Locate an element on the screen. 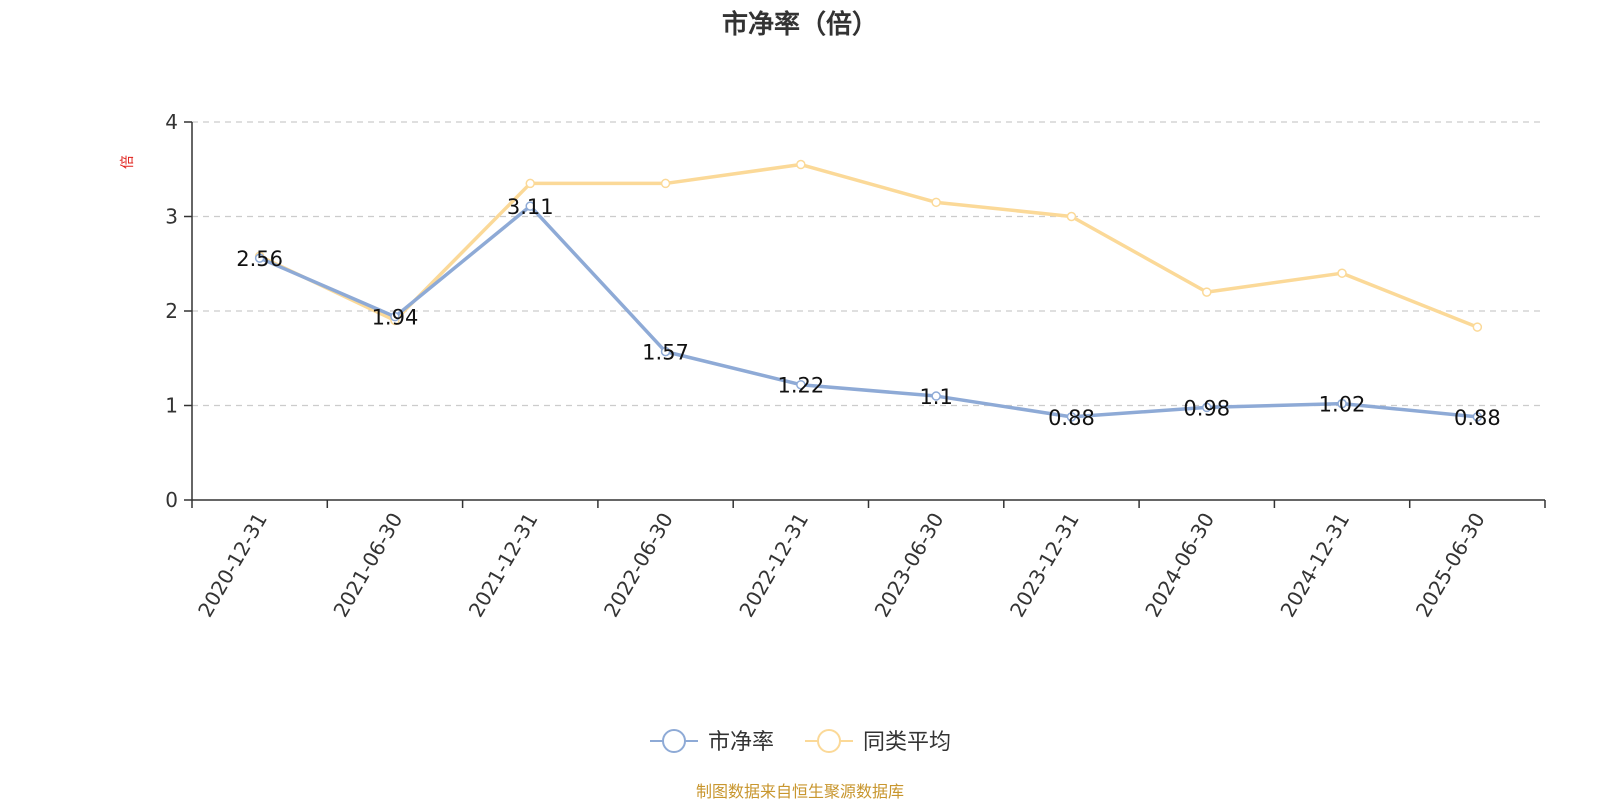  y-tick-label: 3 is located at coordinates (171, 217).